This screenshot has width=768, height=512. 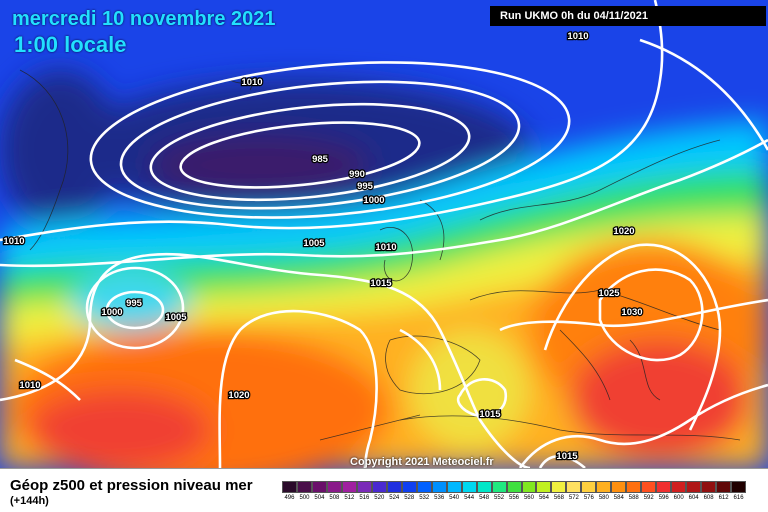 What do you see at coordinates (454, 498) in the screenshot?
I see `scale-label: 540` at bounding box center [454, 498].